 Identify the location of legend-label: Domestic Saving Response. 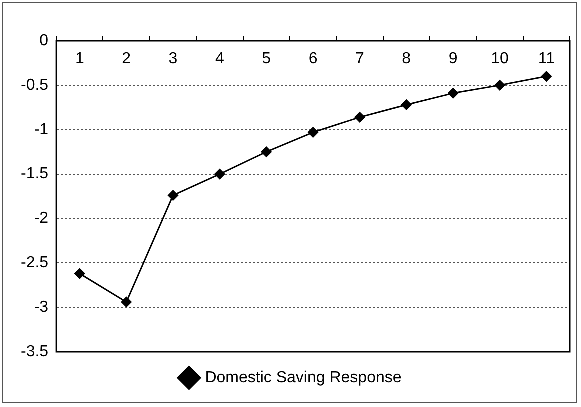
(303, 377).